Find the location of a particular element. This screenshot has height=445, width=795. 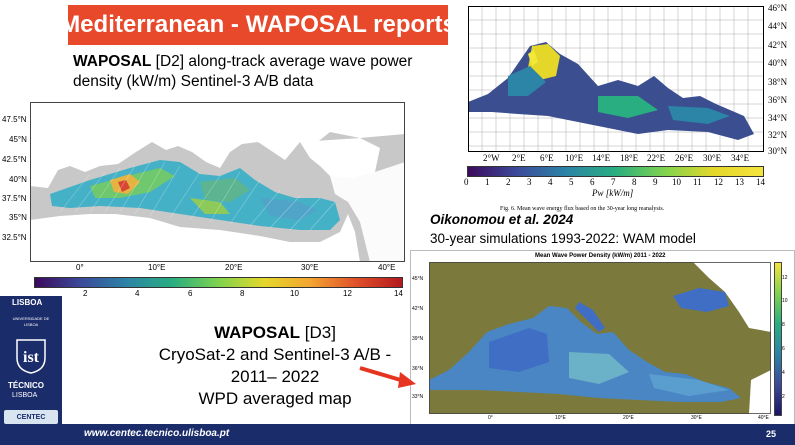

logo-lisboa-top: LISBOA is located at coordinates (27, 302).